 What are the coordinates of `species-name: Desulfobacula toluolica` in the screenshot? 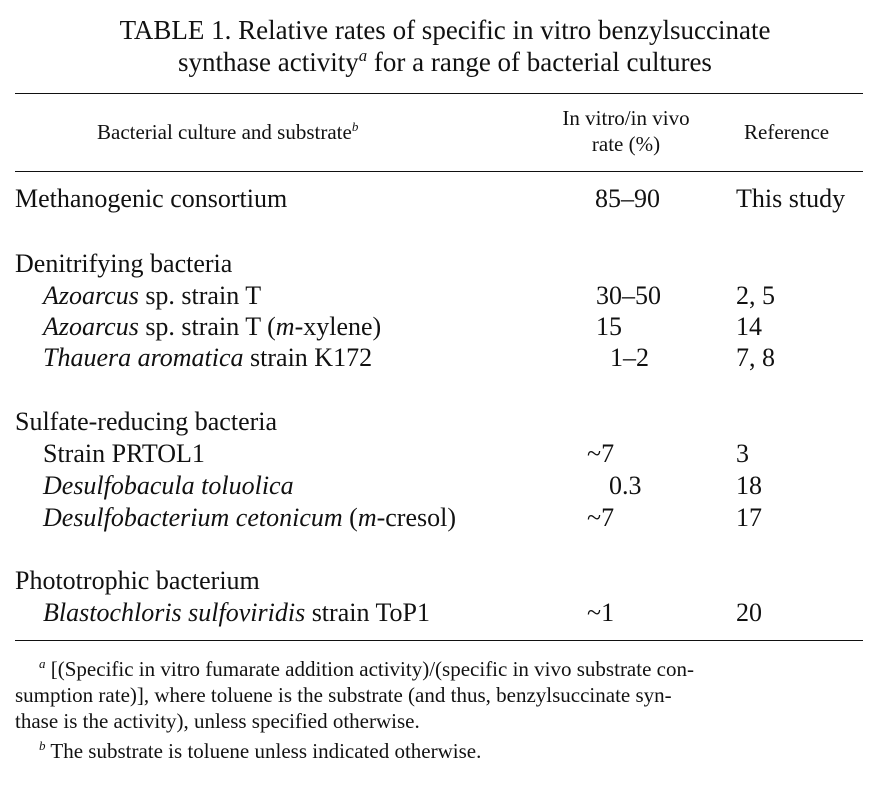 It's located at (168, 485).